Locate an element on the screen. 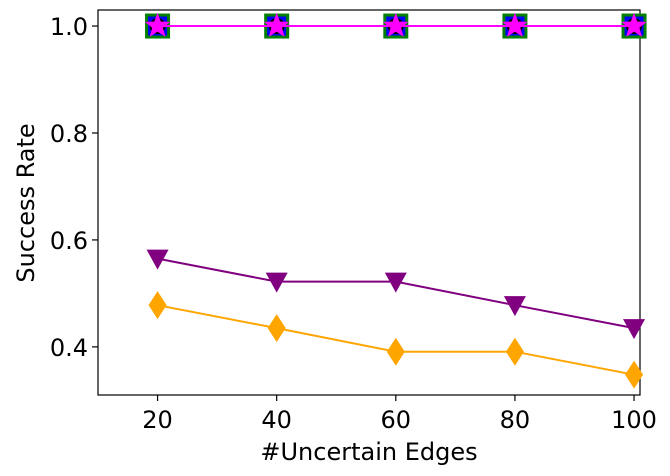 This screenshot has height=476, width=670. series-line is located at coordinates (396, 293).